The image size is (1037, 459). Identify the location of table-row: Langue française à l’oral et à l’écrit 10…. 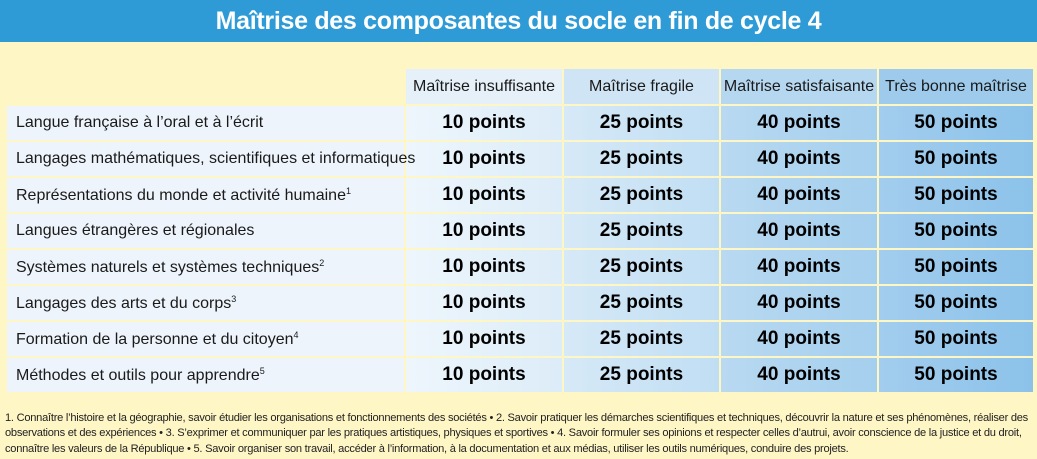
(520, 122).